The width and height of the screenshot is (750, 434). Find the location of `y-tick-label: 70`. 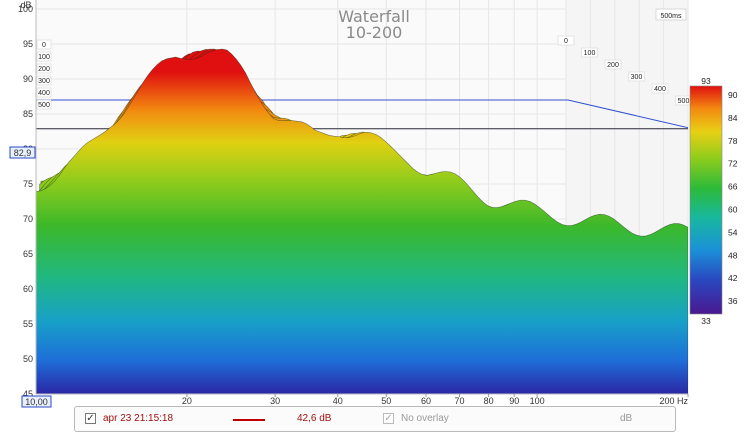

y-tick-label: 70 is located at coordinates (28, 219).